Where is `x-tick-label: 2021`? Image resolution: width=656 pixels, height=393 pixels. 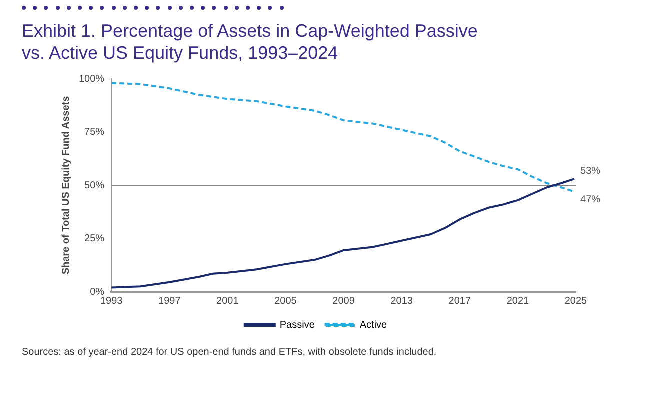 x-tick-label: 2021 is located at coordinates (518, 301).